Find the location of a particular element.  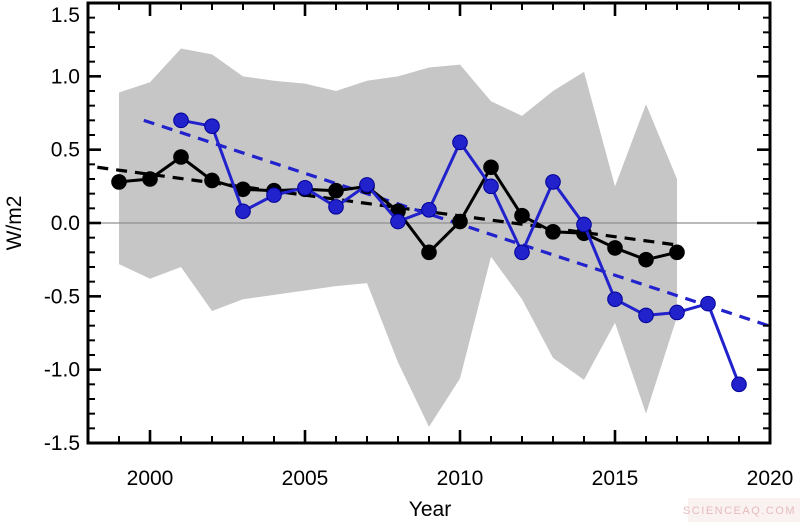

x-tick-label: 2015 is located at coordinates (615, 478).